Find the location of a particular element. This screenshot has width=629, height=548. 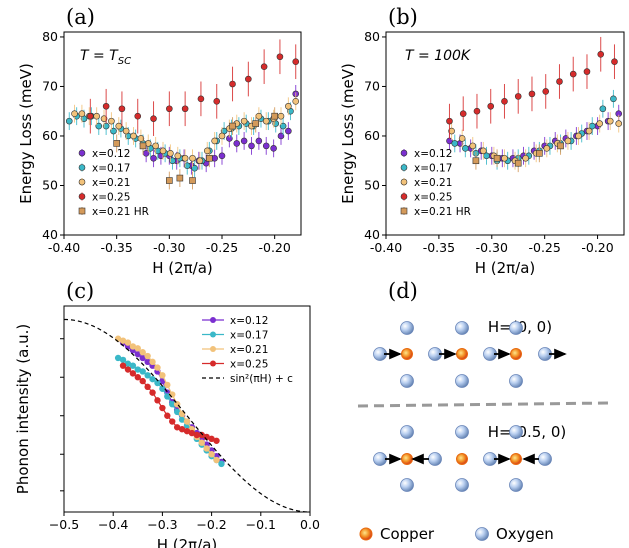

legend-label: x=0.12 is located at coordinates (249, 321).